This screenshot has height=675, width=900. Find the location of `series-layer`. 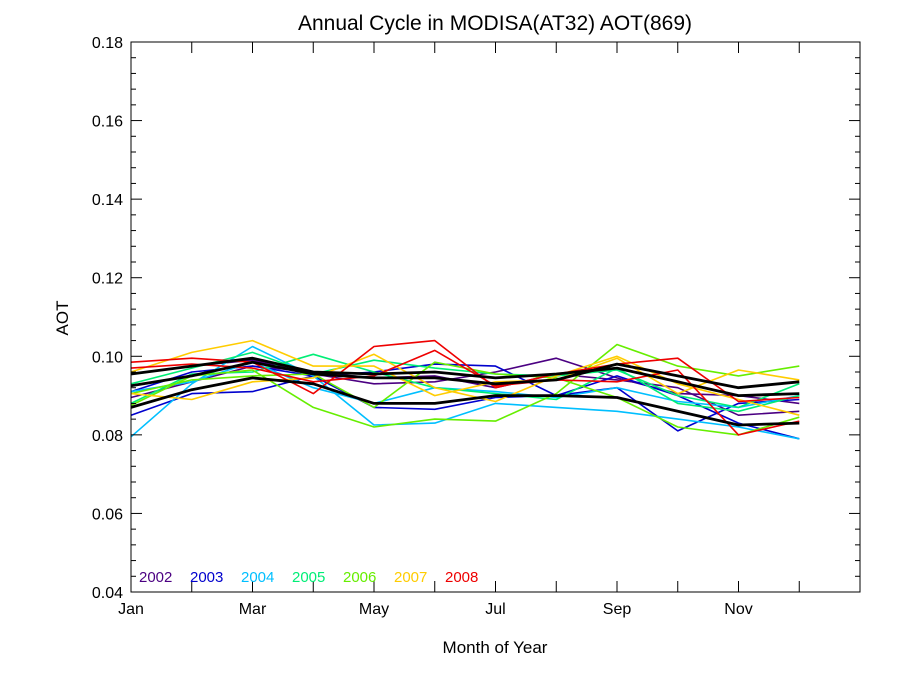

series-layer is located at coordinates (465, 389).